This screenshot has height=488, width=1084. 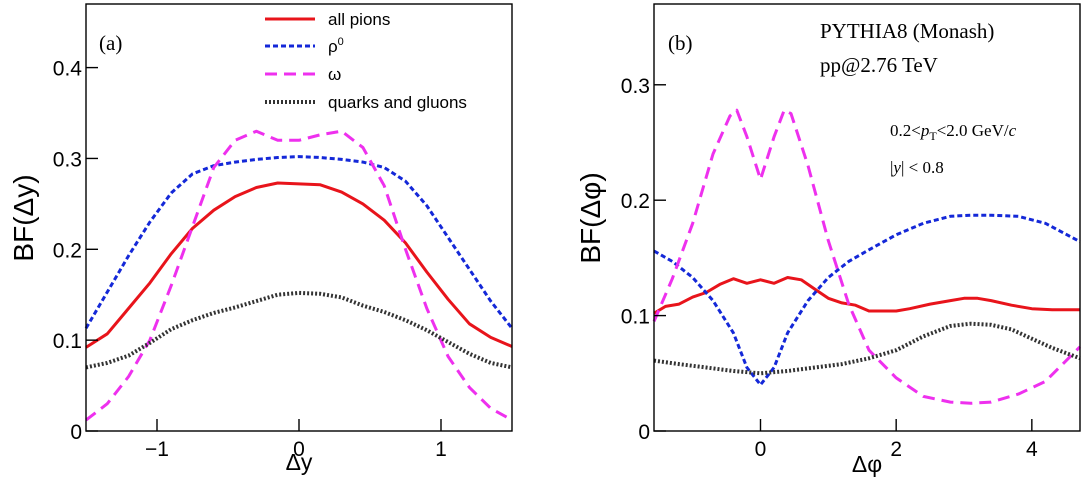 What do you see at coordinates (299, 265) in the screenshot?
I see `panel-a-series-all-pions` at bounding box center [299, 265].